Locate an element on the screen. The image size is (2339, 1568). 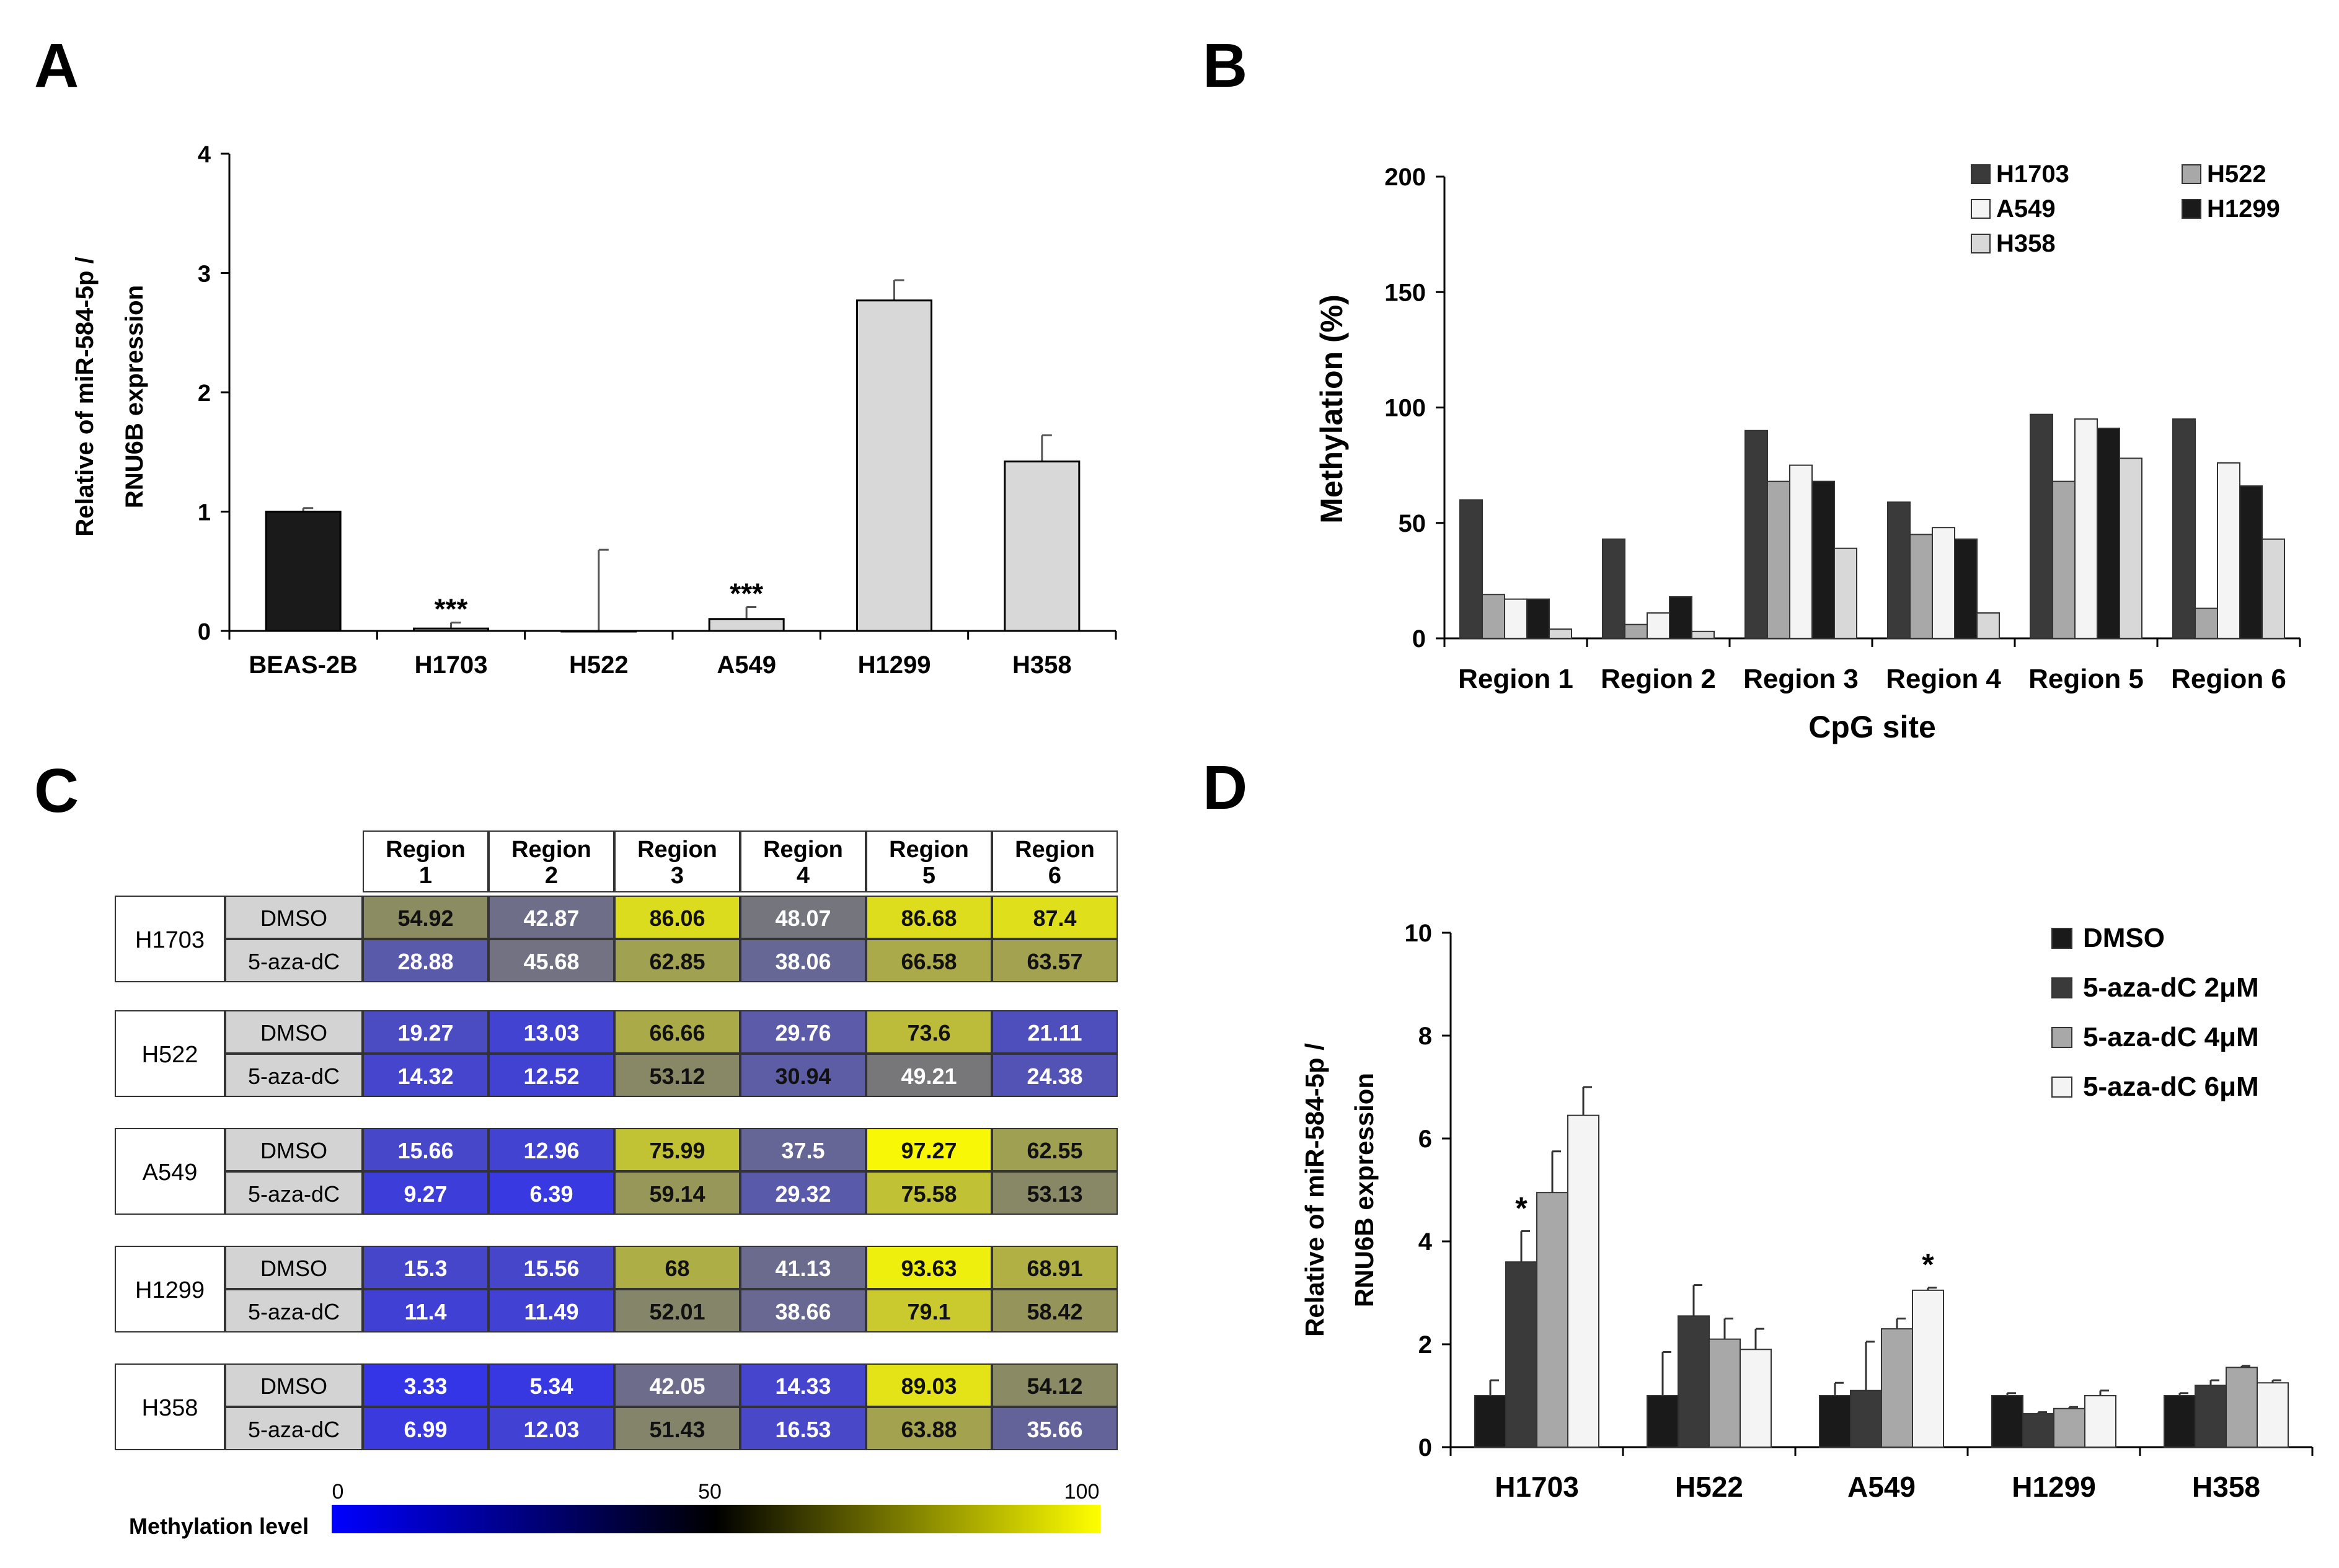
colorbar-title: Methylation level is located at coordinates (219, 1526).